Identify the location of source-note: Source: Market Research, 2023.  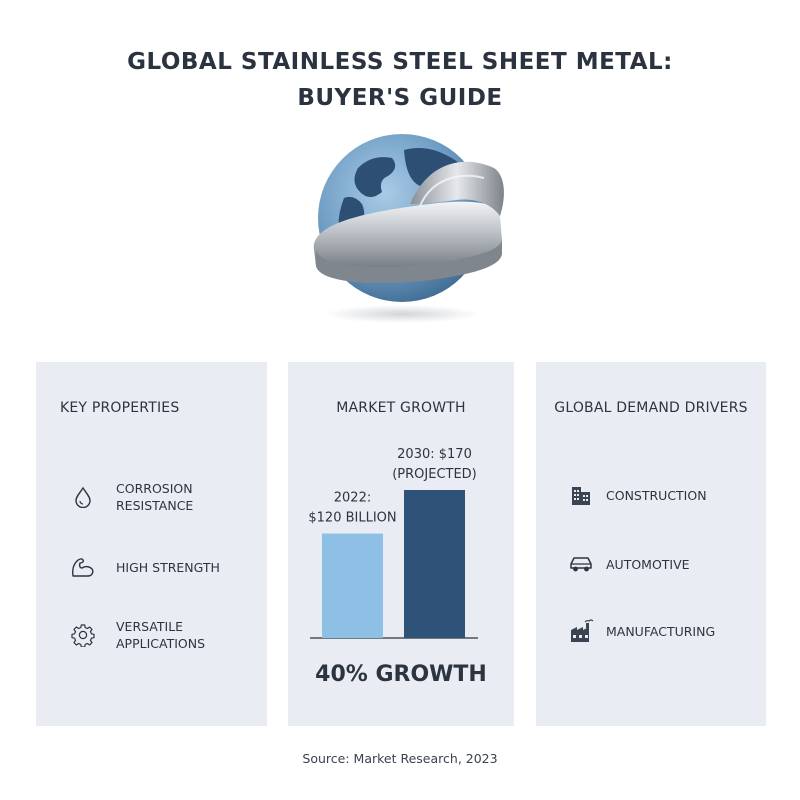
(400, 758).